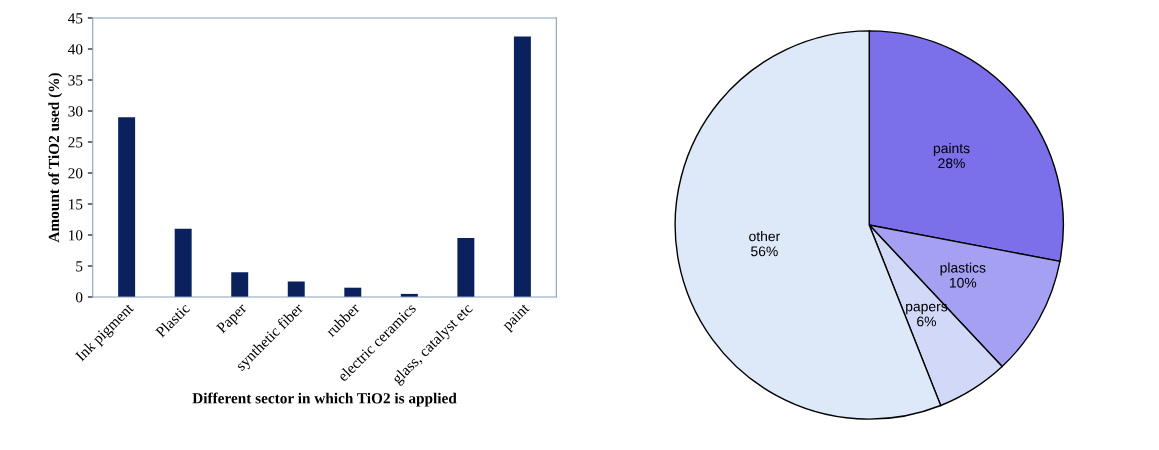  Describe the element at coordinates (951, 149) in the screenshot. I see `slice-label: paints` at that location.